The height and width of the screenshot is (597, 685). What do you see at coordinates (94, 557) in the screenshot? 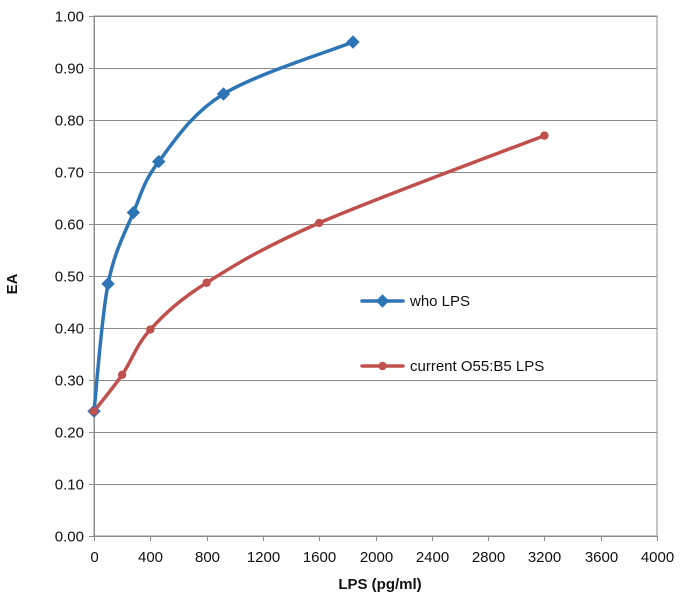
I see `x-tick-label: 0` at bounding box center [94, 557].